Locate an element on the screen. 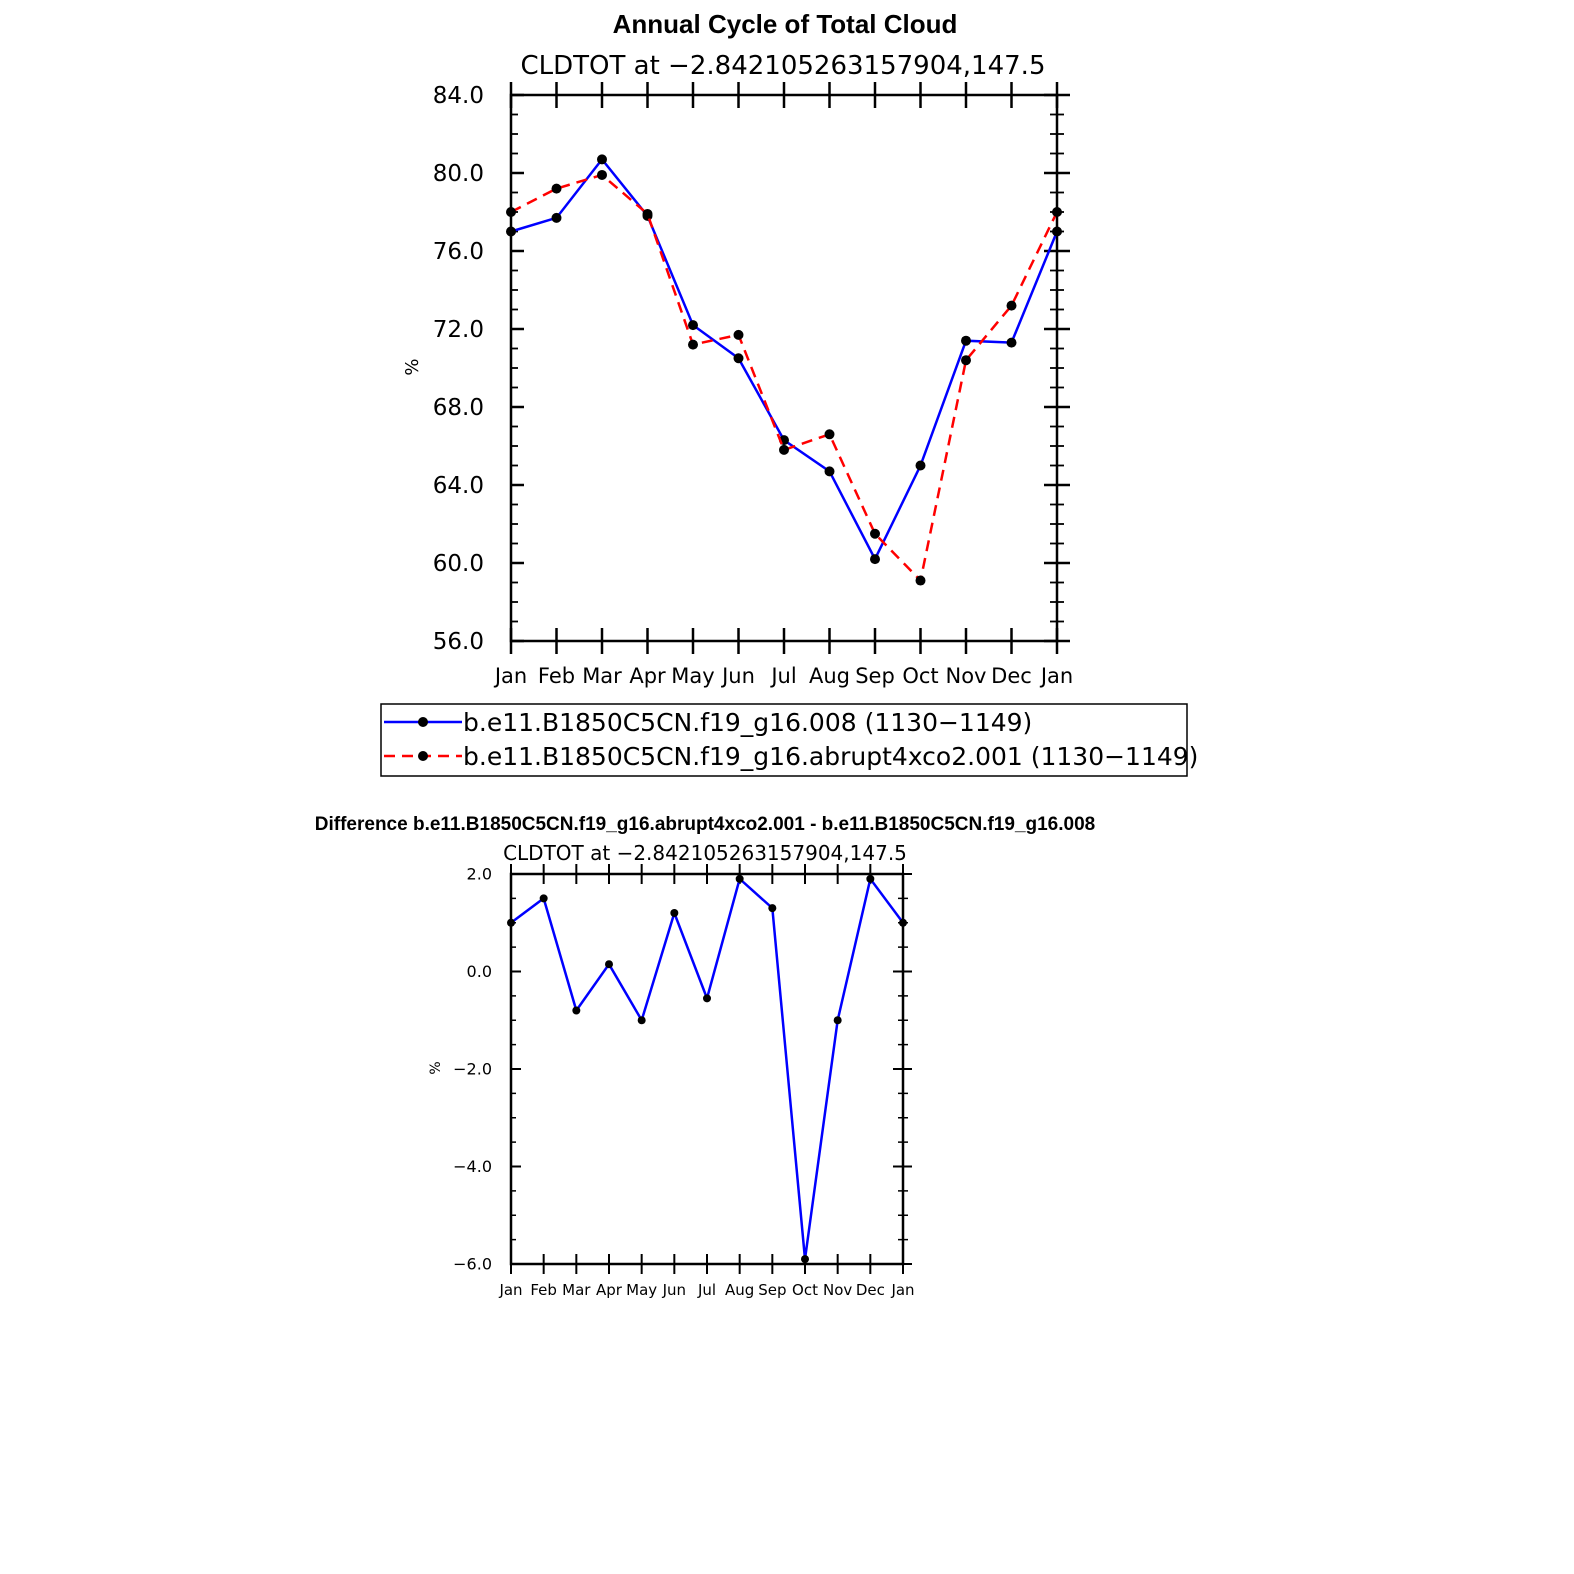 Image resolution: width=1574 pixels, height=1574 pixels. y-tick-label: 56.0 is located at coordinates (458, 642).